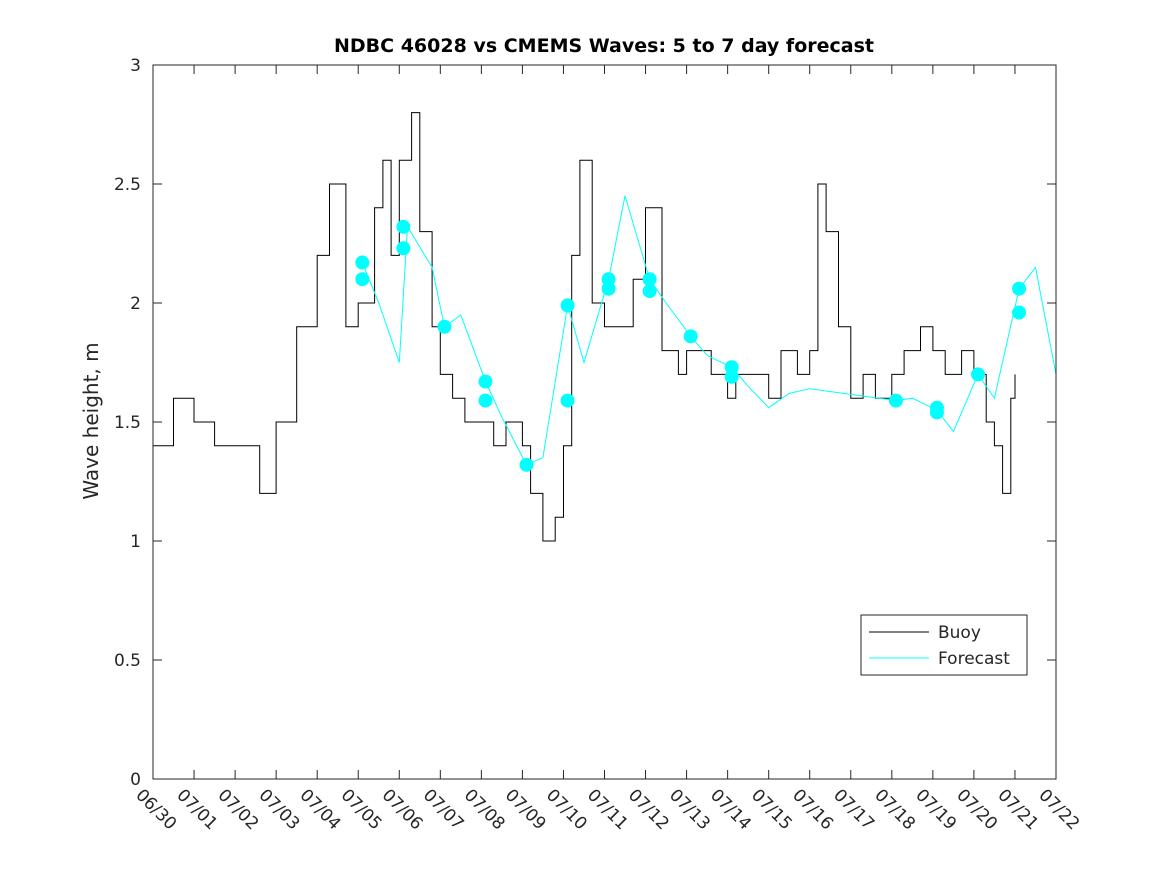 The width and height of the screenshot is (1167, 875). What do you see at coordinates (127, 661) in the screenshot?
I see `y-tick-label: 0.5` at bounding box center [127, 661].